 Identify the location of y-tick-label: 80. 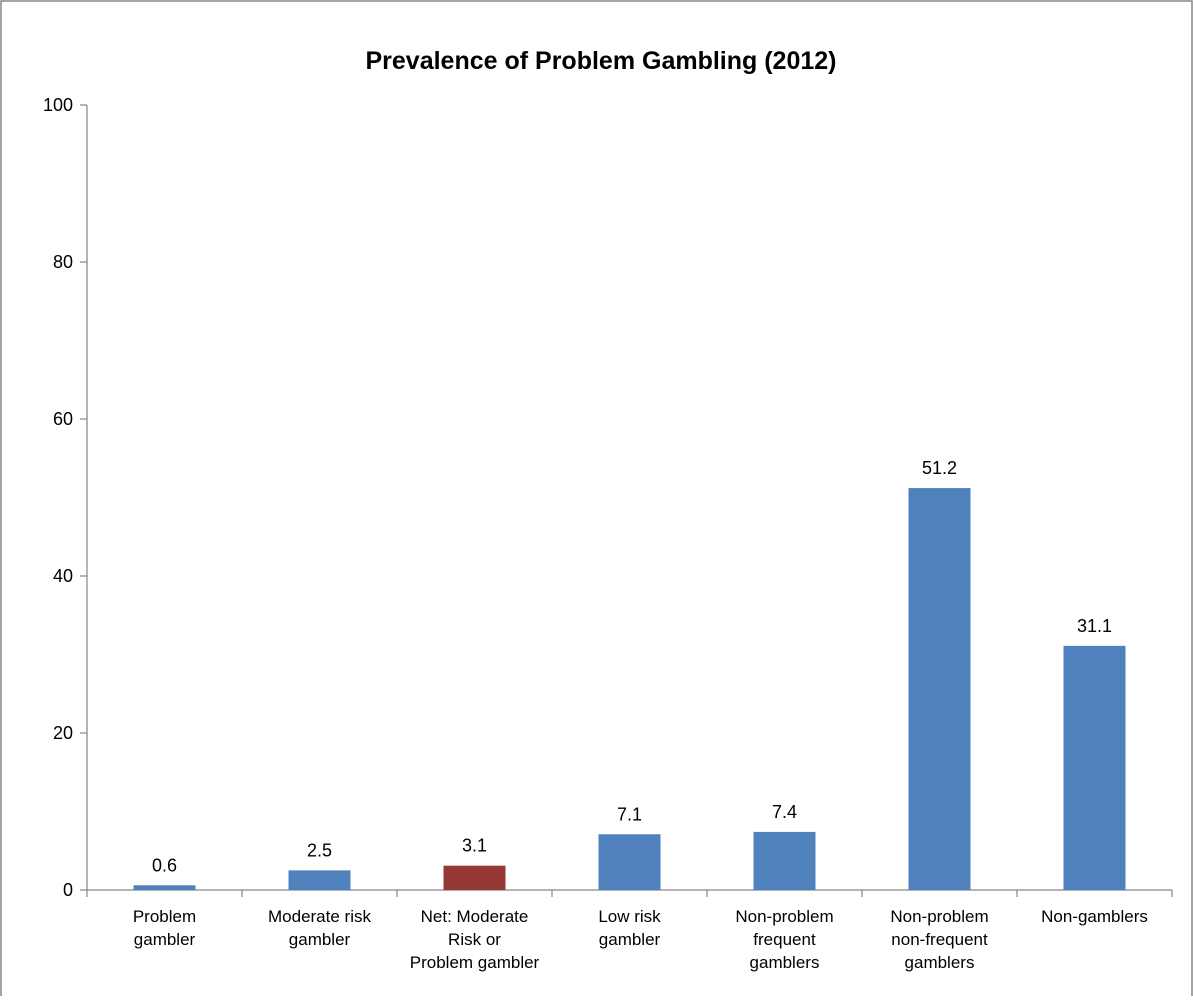
(63, 262).